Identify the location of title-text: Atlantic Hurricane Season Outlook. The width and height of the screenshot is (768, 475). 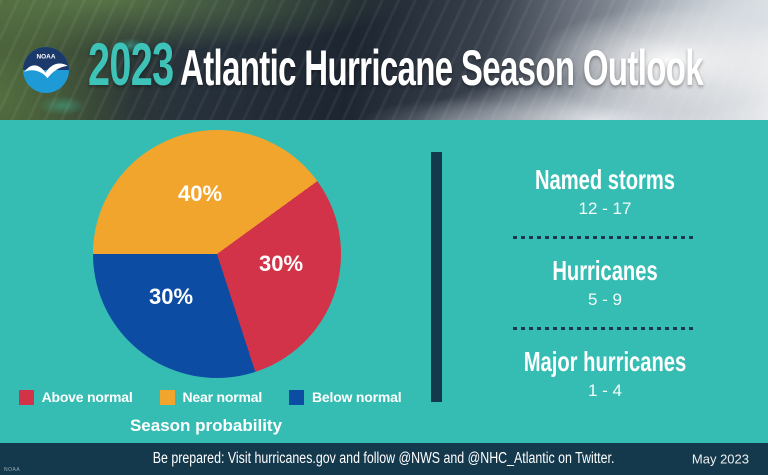
(441, 68).